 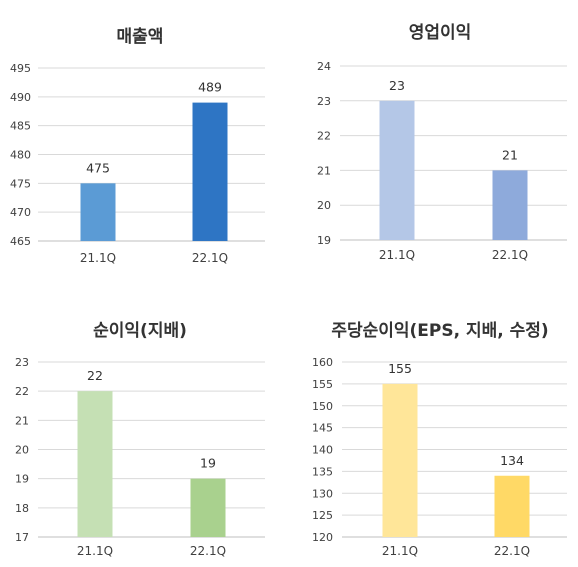 What do you see at coordinates (20, 68) in the screenshot?
I see `y-tick-label: 495` at bounding box center [20, 68].